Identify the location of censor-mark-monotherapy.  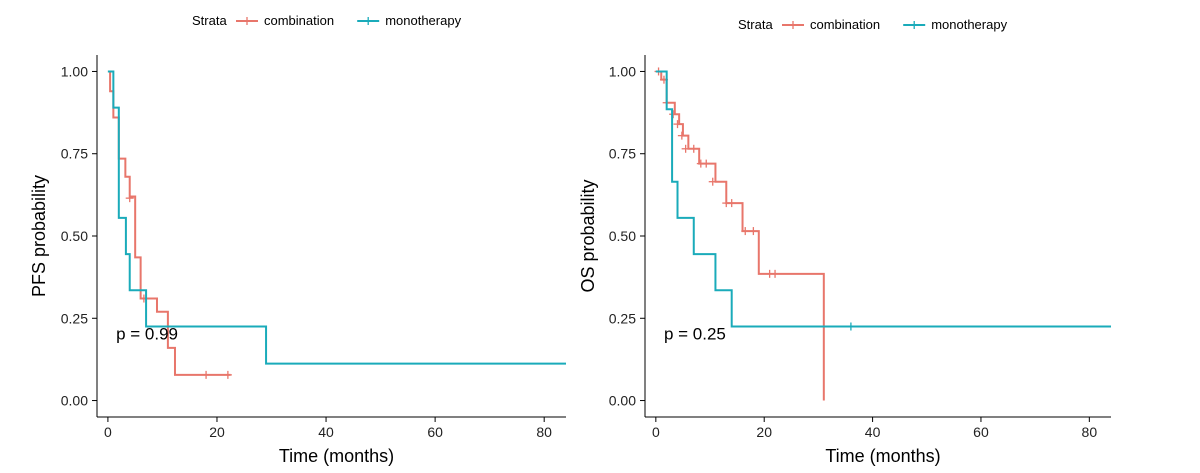
(850, 326).